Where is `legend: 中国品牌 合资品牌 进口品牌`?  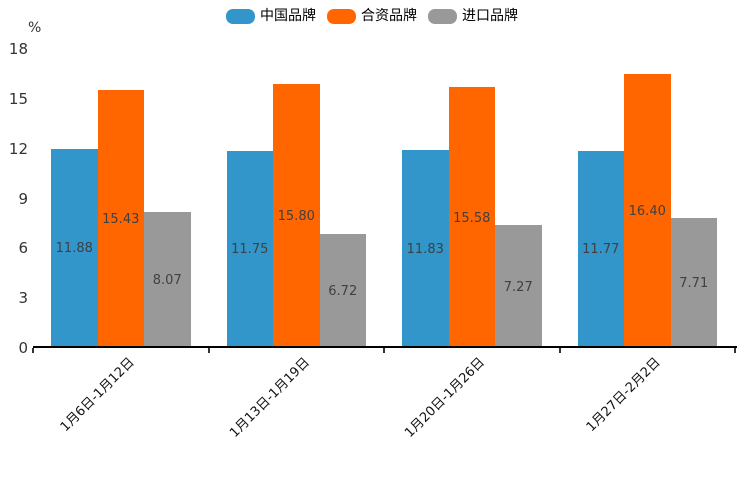 legend: 中国品牌 合资品牌 进口品牌 is located at coordinates (372, 16).